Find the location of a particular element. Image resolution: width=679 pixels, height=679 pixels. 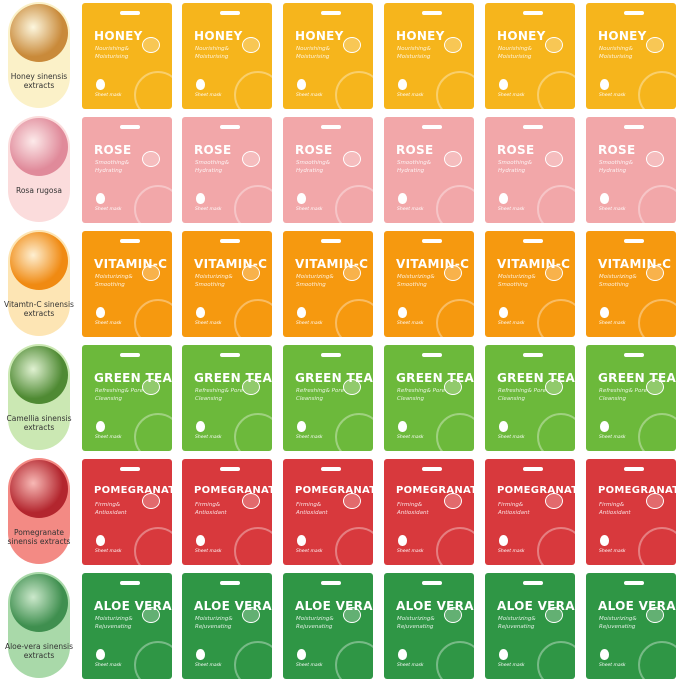

ingredient-pomegranate: Pomegranate sinensis extracts is located at coordinates (39, 511).